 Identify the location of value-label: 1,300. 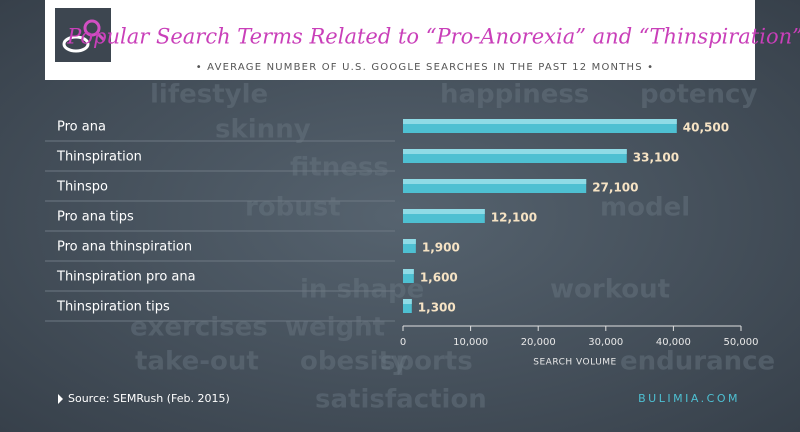
(437, 308).